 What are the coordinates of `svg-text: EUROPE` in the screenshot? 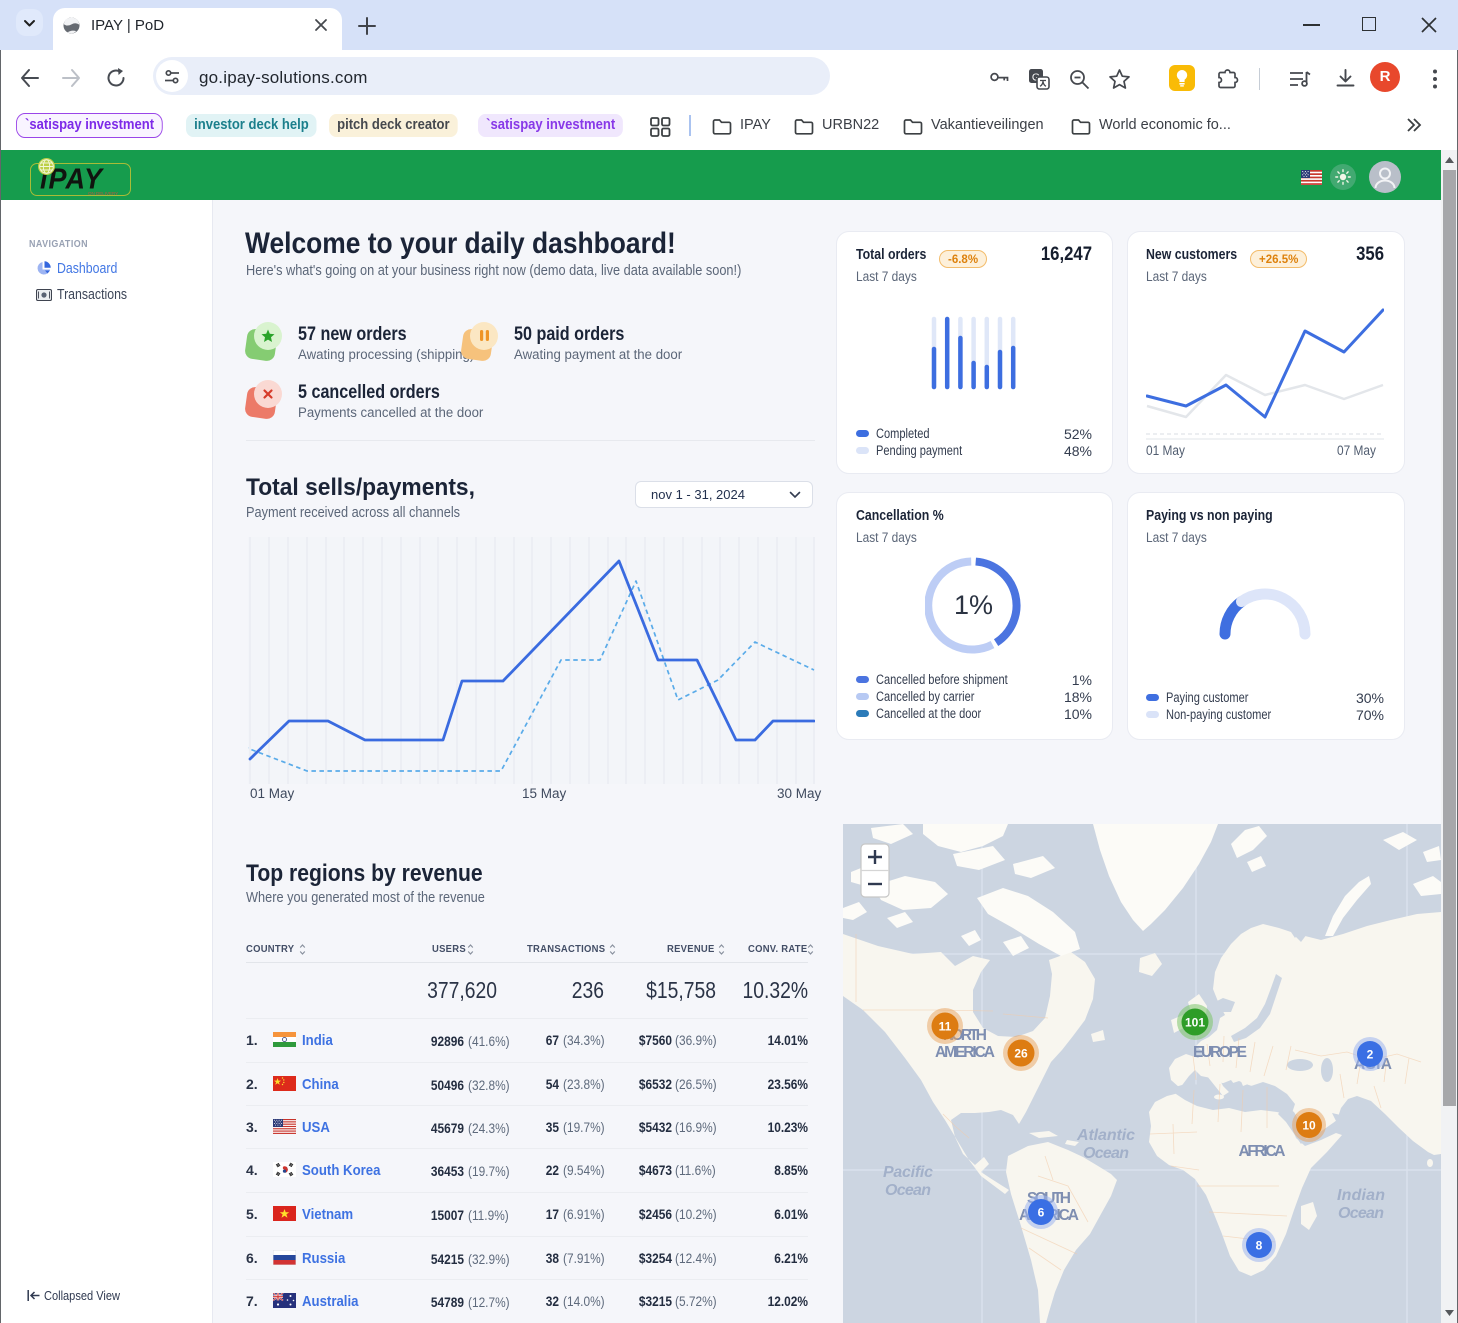 It's located at (1220, 1052).